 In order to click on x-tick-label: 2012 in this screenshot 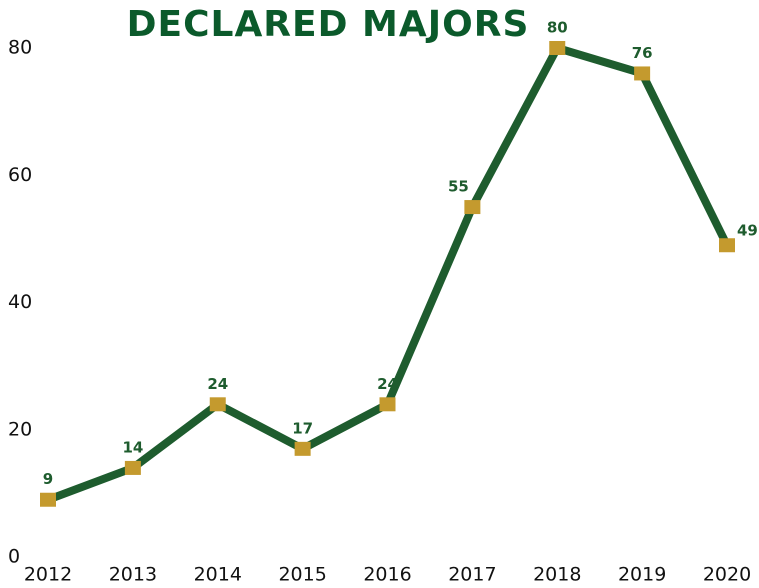, I will do `click(48, 575)`.